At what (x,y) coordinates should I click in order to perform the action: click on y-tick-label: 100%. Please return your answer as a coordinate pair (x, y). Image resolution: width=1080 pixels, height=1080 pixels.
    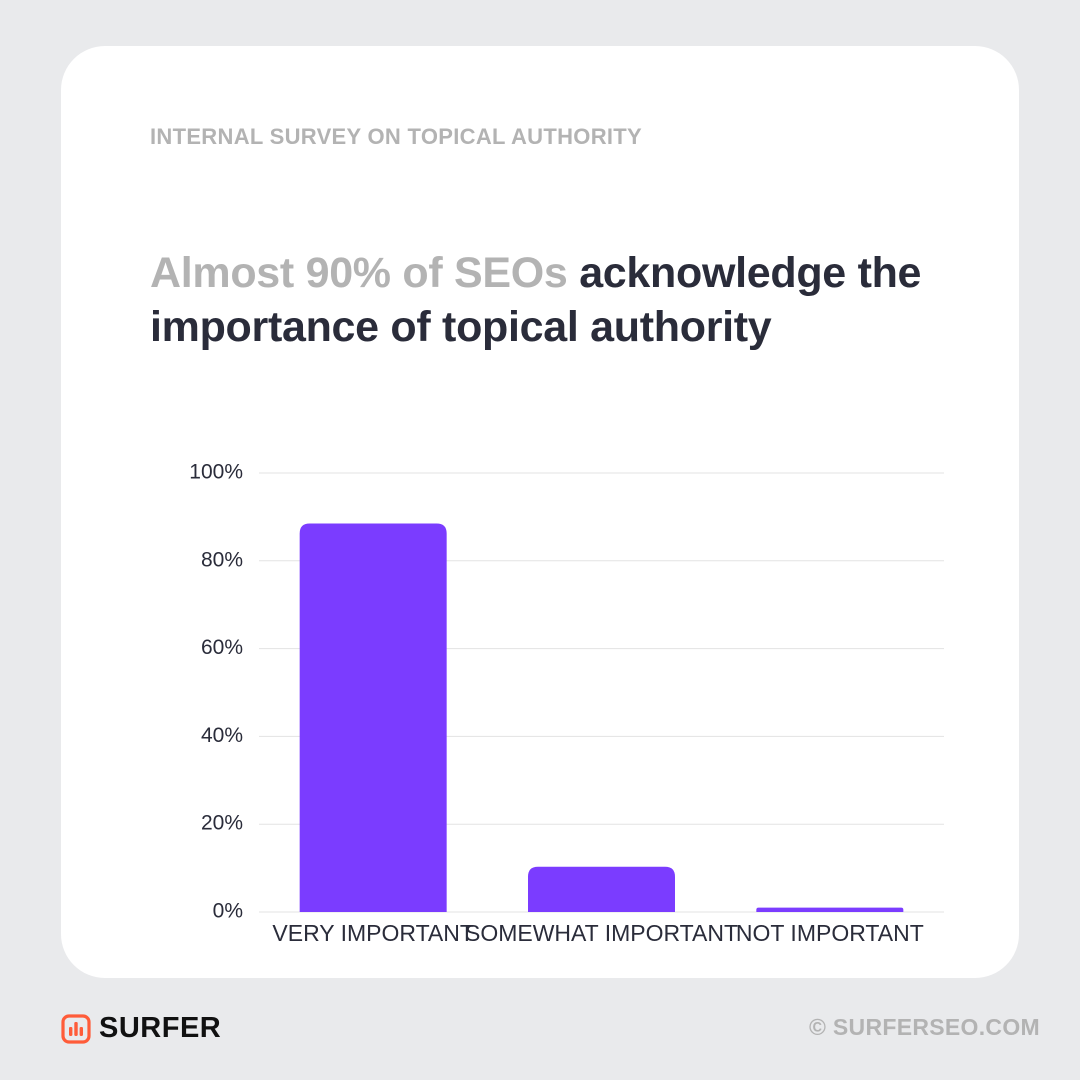
    Looking at the image, I should click on (216, 472).